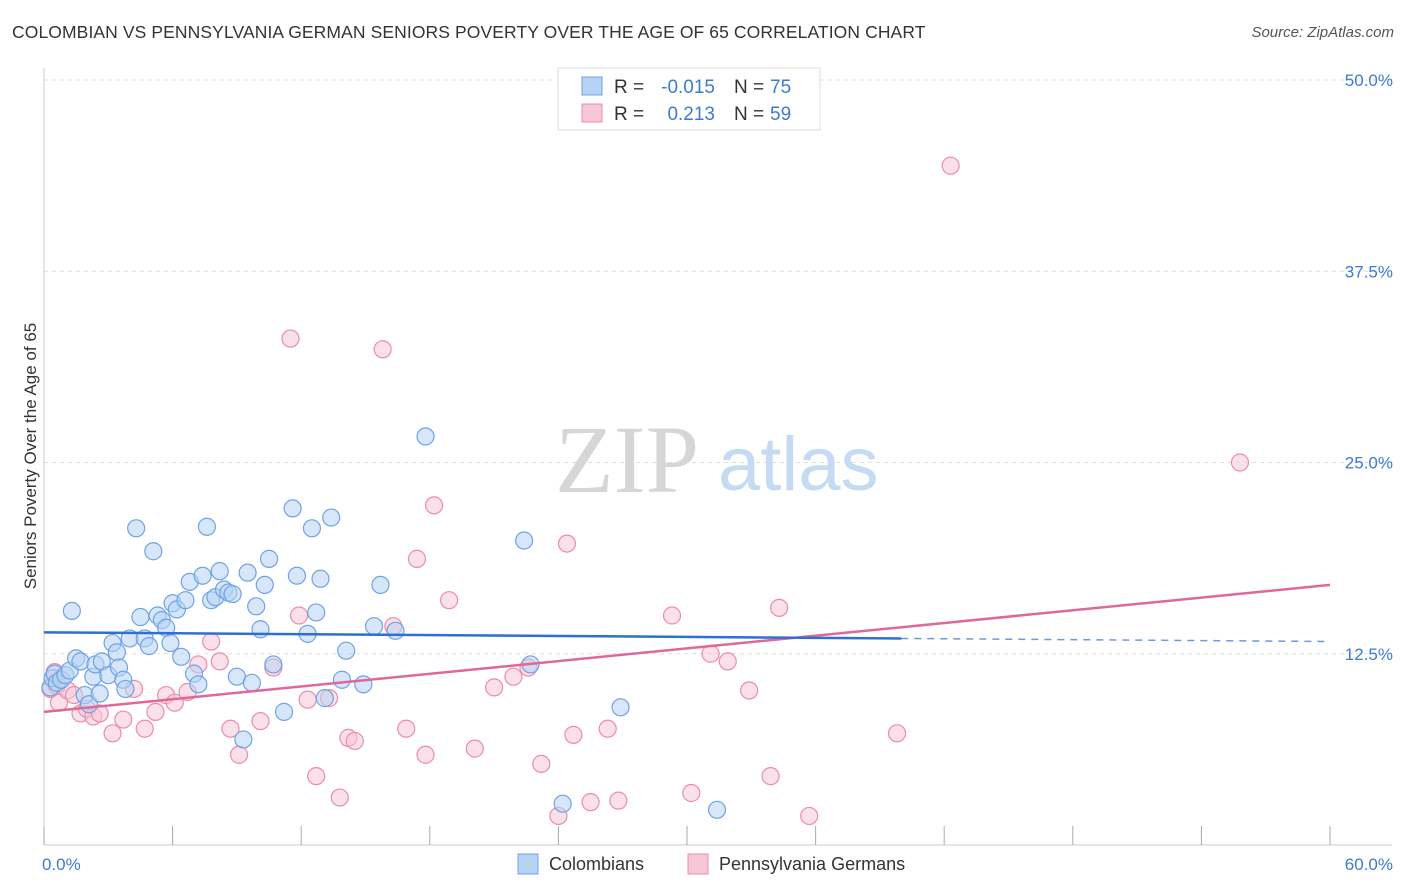 This screenshot has height=892, width=1406. Describe the element at coordinates (689, 99) in the screenshot. I see `stats-legend: R = -0.015 N = 75 R = 0.213 N = 59` at that location.